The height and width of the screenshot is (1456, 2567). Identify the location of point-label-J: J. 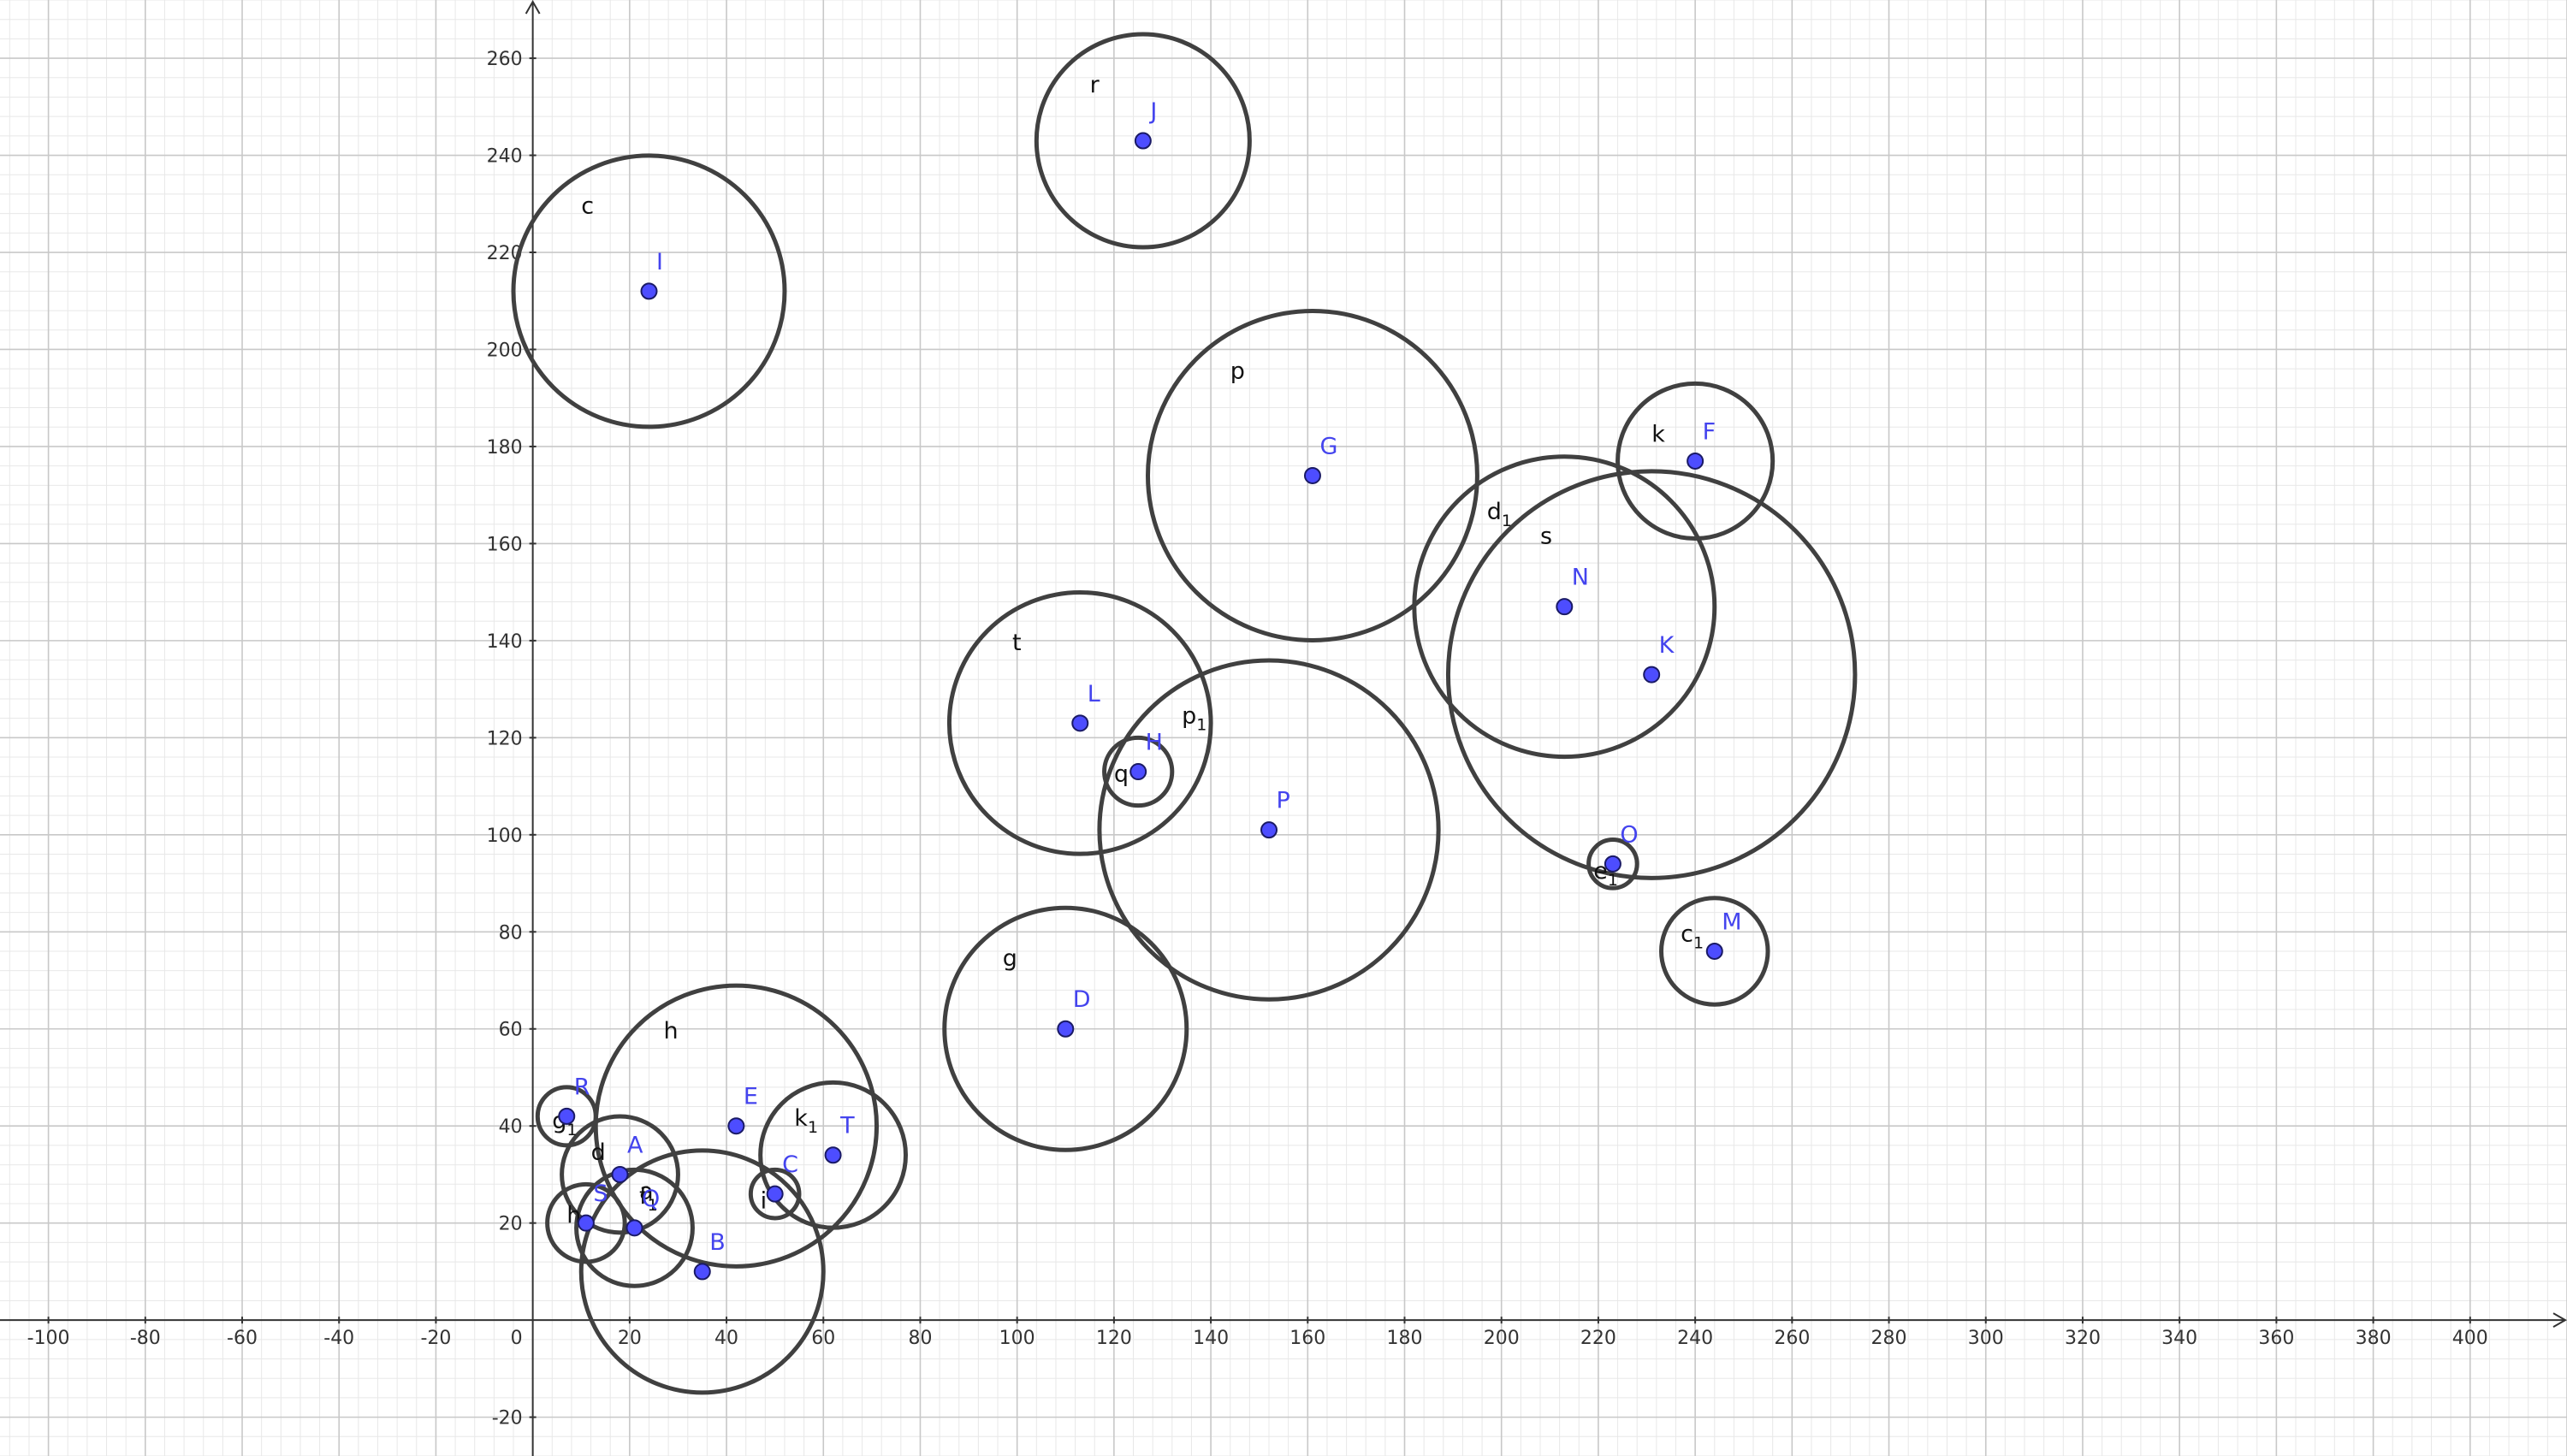
(1152, 112).